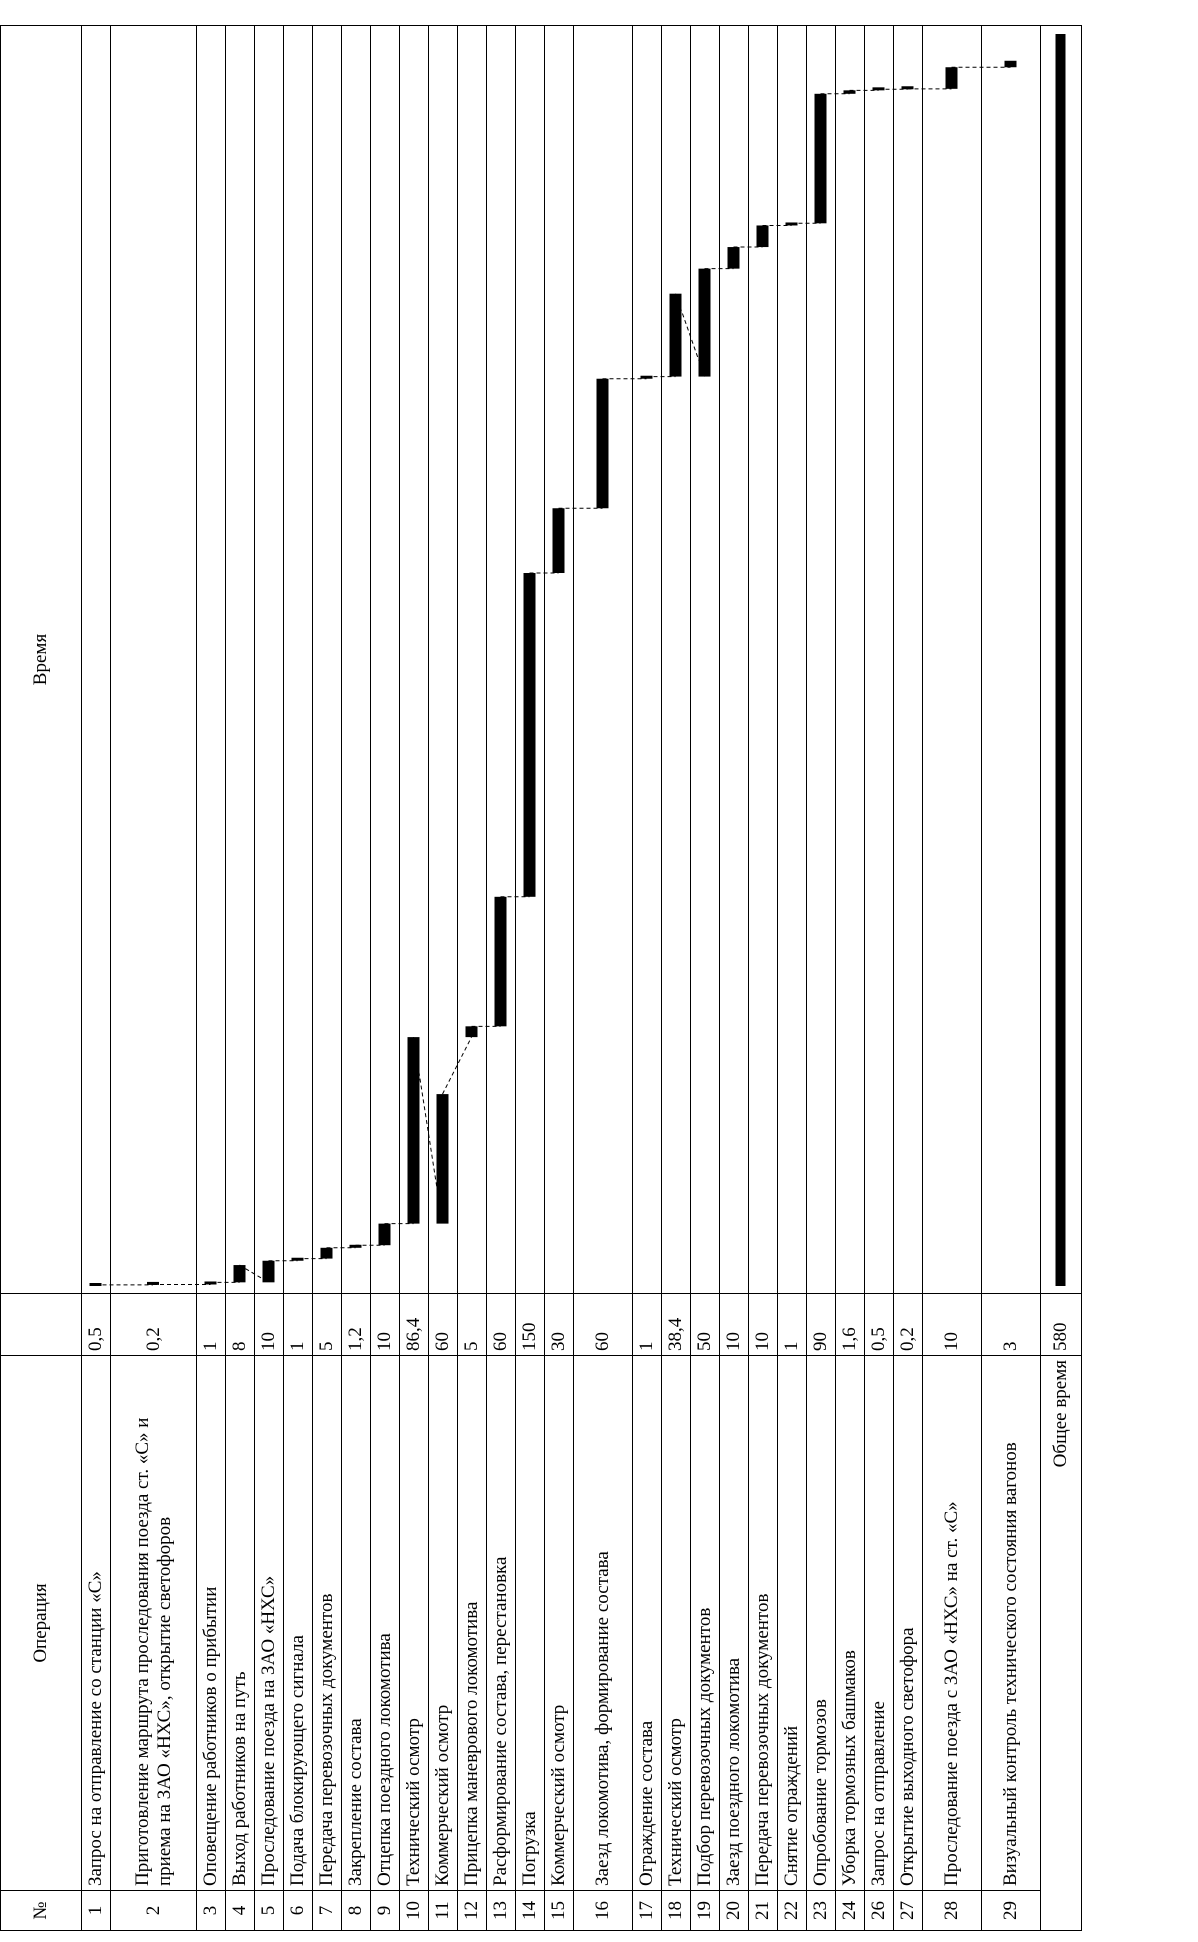 This screenshot has width=1198, height=1942. What do you see at coordinates (41, 1910) in the screenshot?
I see `header-num: №` at bounding box center [41, 1910].